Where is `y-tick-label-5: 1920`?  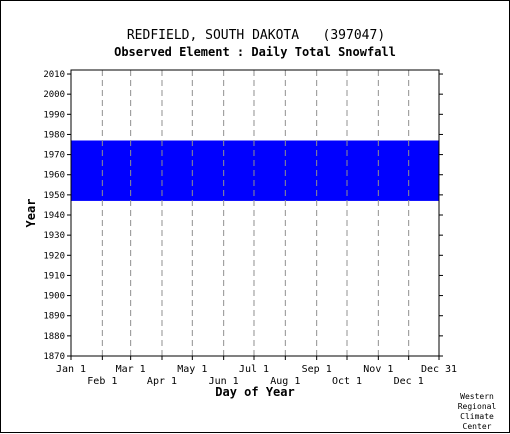 y-tick-label-5: 1920 is located at coordinates (54, 256).